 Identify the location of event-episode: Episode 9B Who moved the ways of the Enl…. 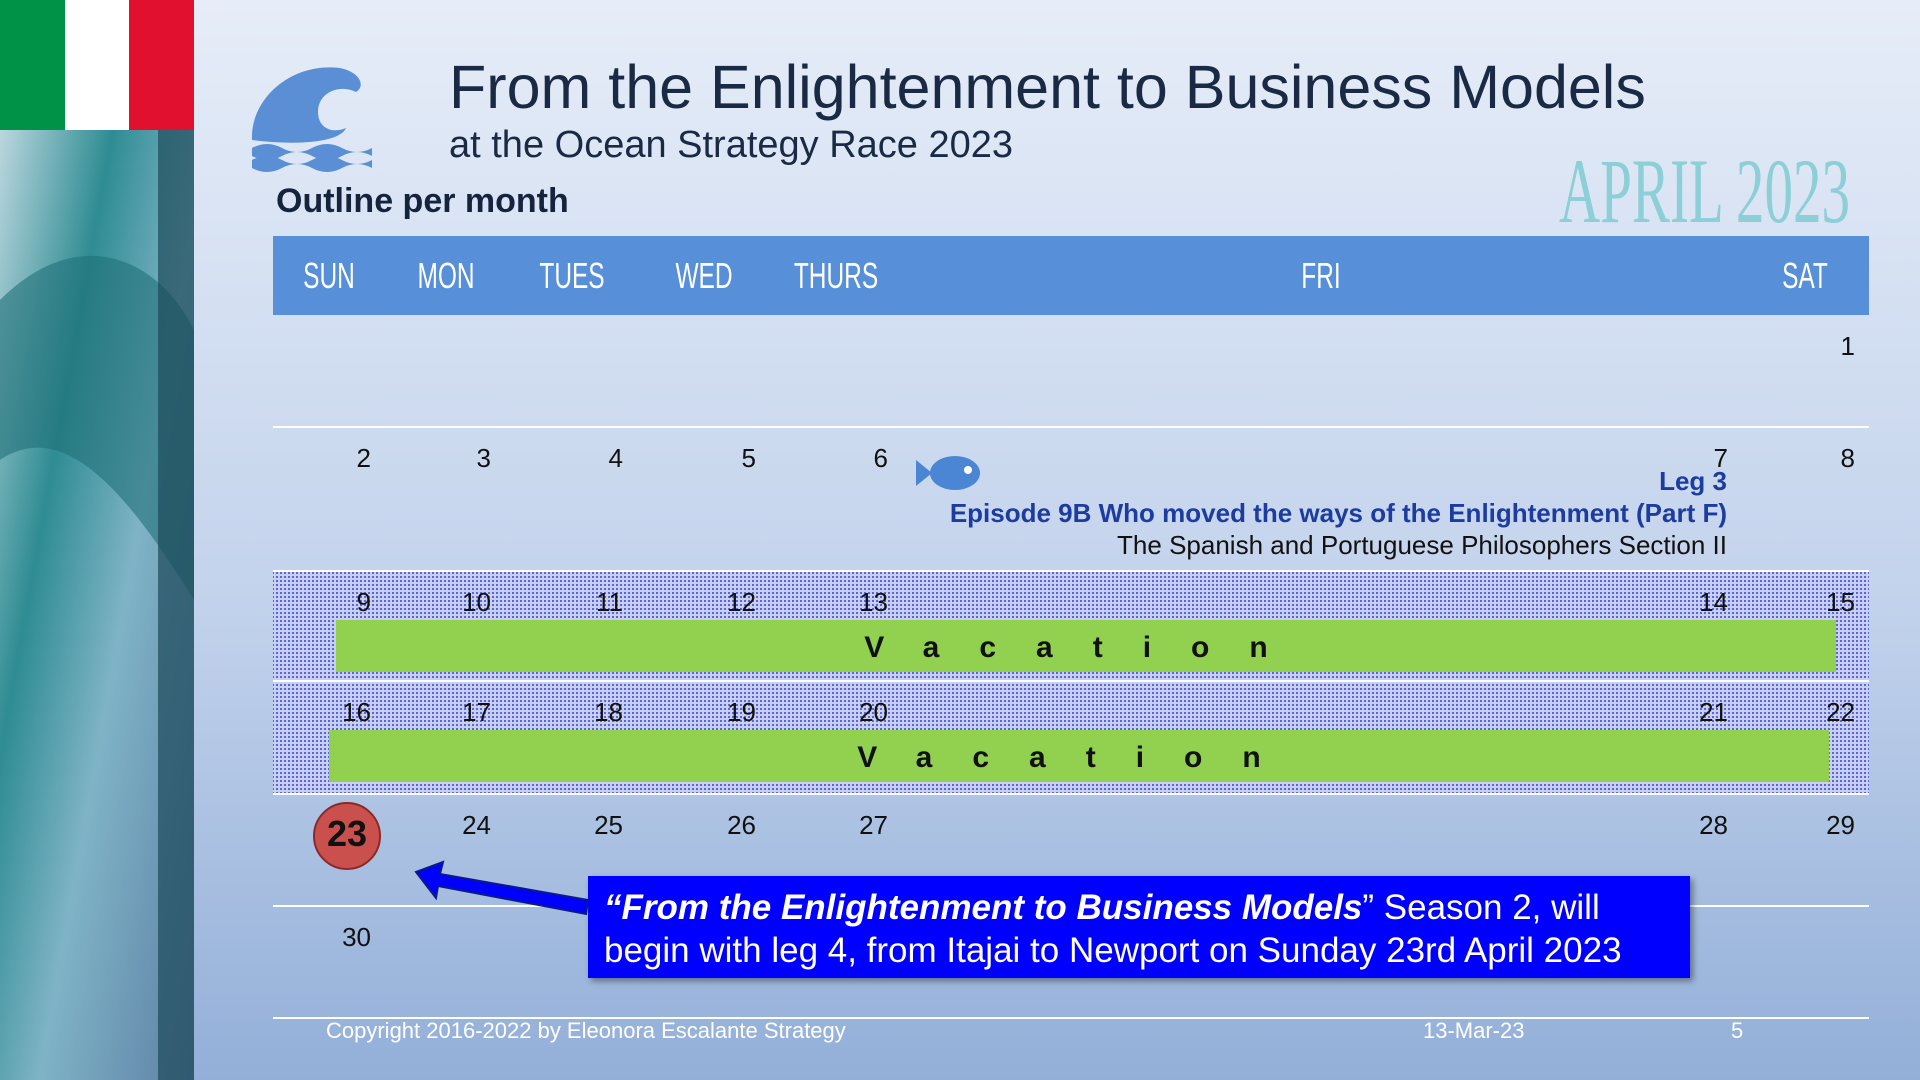
(1338, 513).